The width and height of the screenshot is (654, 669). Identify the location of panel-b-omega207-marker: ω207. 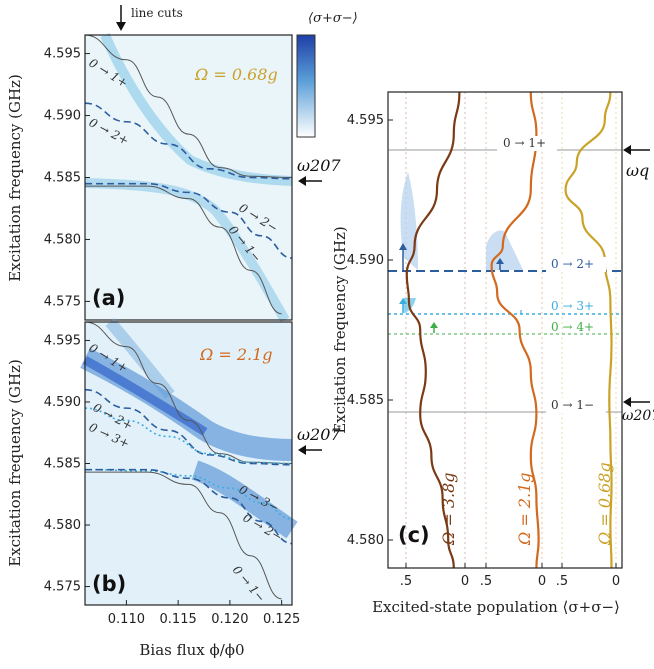
(319, 440).